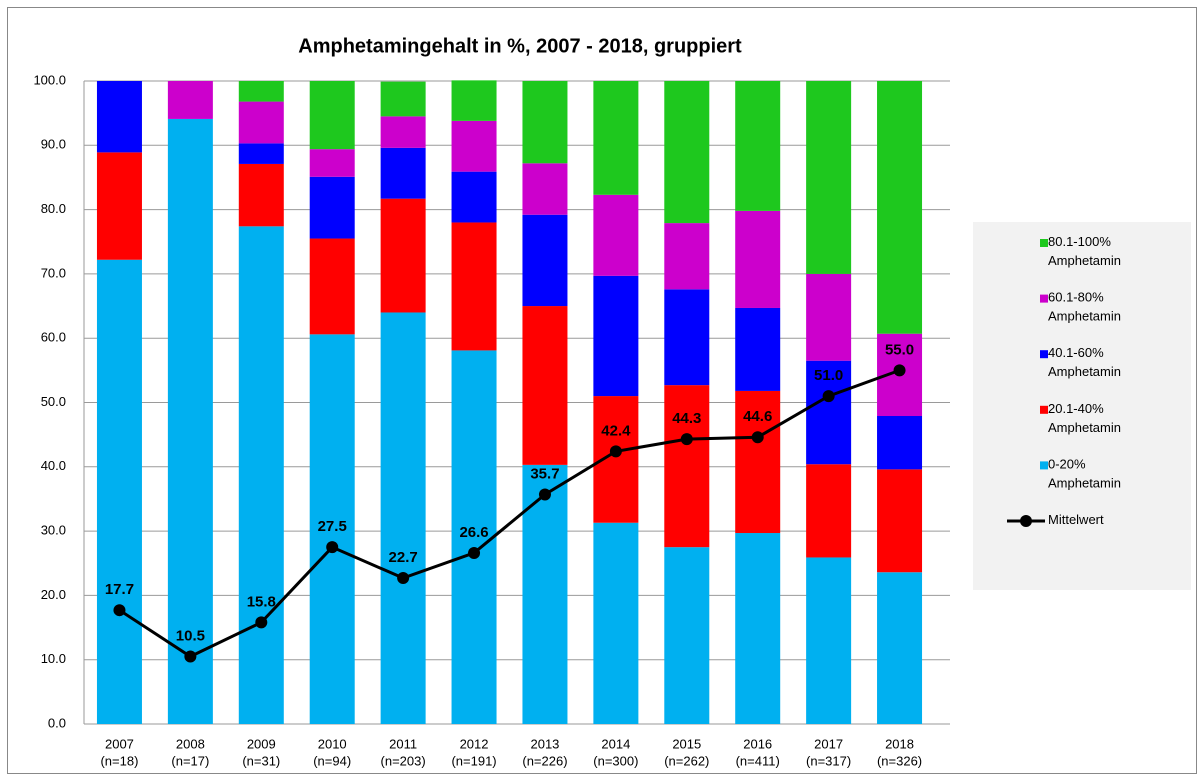 The height and width of the screenshot is (775, 1204). Describe the element at coordinates (53, 658) in the screenshot. I see `y-tick-label: 10.0` at that location.